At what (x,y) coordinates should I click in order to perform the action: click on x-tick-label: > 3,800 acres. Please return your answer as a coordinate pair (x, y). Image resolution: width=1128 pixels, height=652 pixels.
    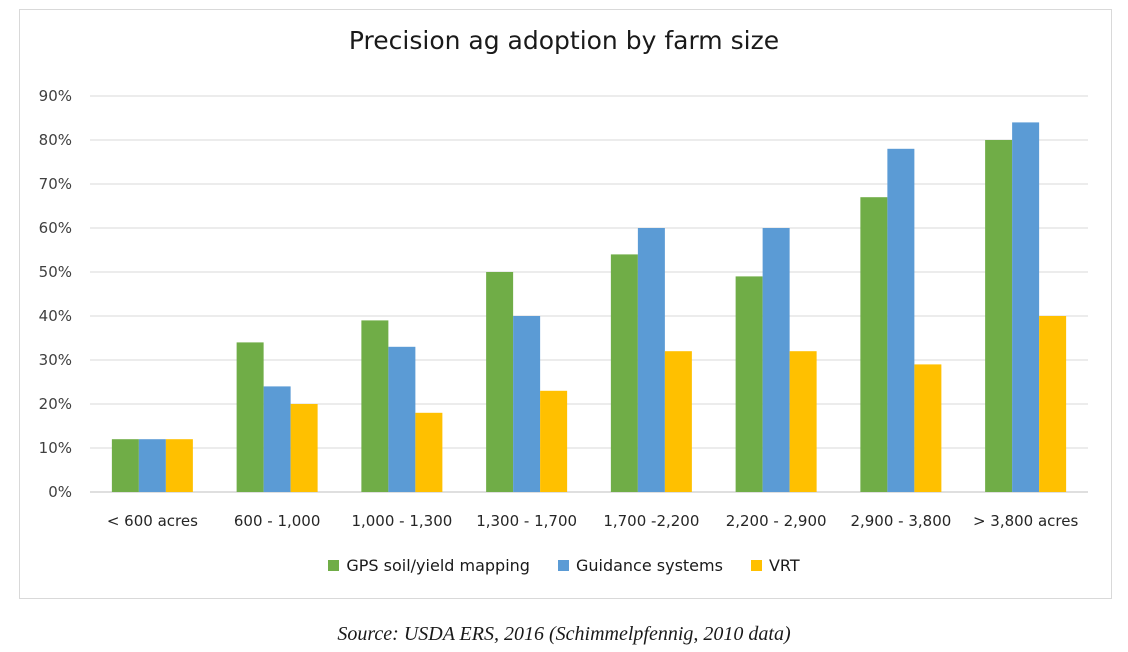
    Looking at the image, I should click on (1026, 521).